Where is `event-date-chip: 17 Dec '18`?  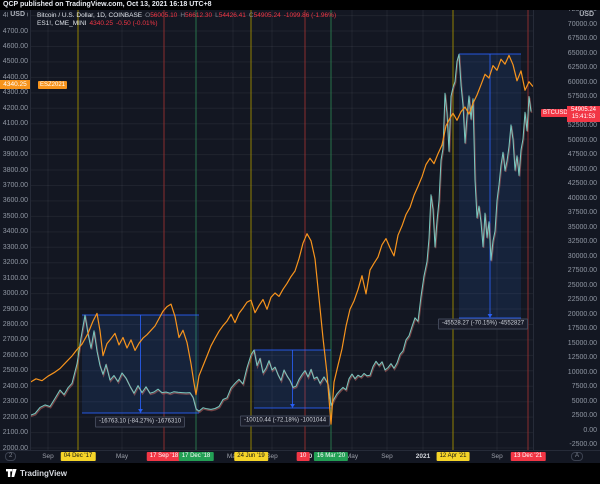
event-date-chip: 17 Dec '18 is located at coordinates (196, 456).